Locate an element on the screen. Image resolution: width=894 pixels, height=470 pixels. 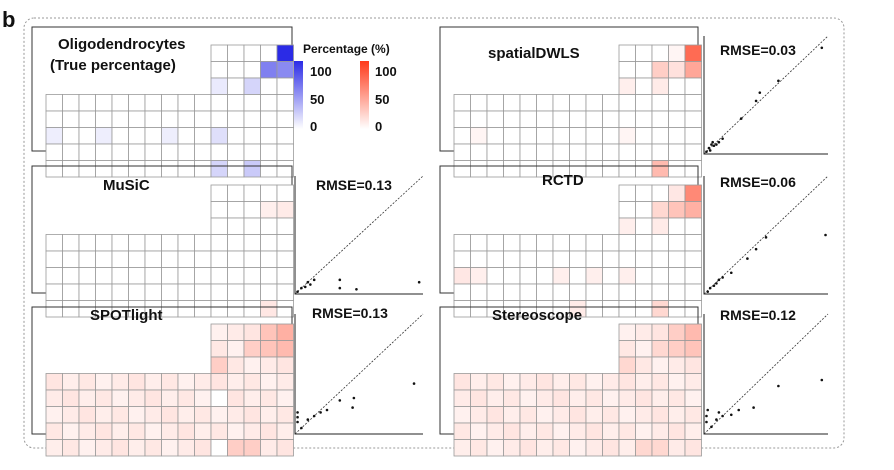
estimate-colorbar is located at coordinates (364, 95).